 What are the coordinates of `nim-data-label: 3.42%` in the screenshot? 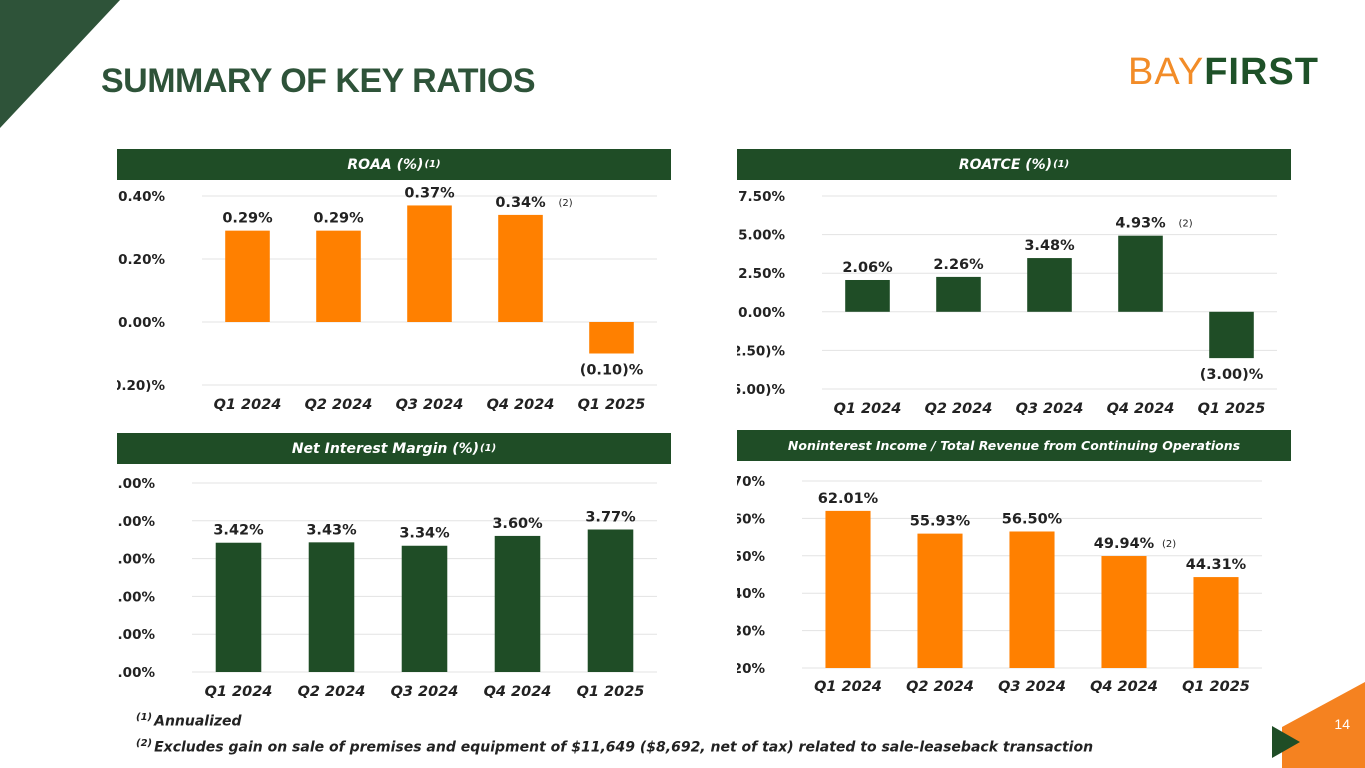 It's located at (238, 531).